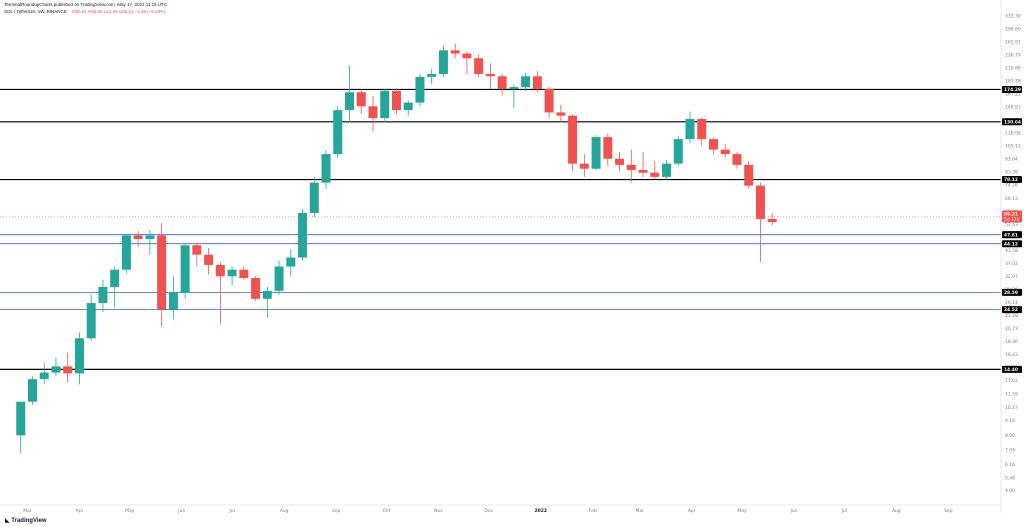 This screenshot has width=1024, height=527. What do you see at coordinates (1011, 355) in the screenshot?
I see `y-tick-label-10: 16.43` at bounding box center [1011, 355].